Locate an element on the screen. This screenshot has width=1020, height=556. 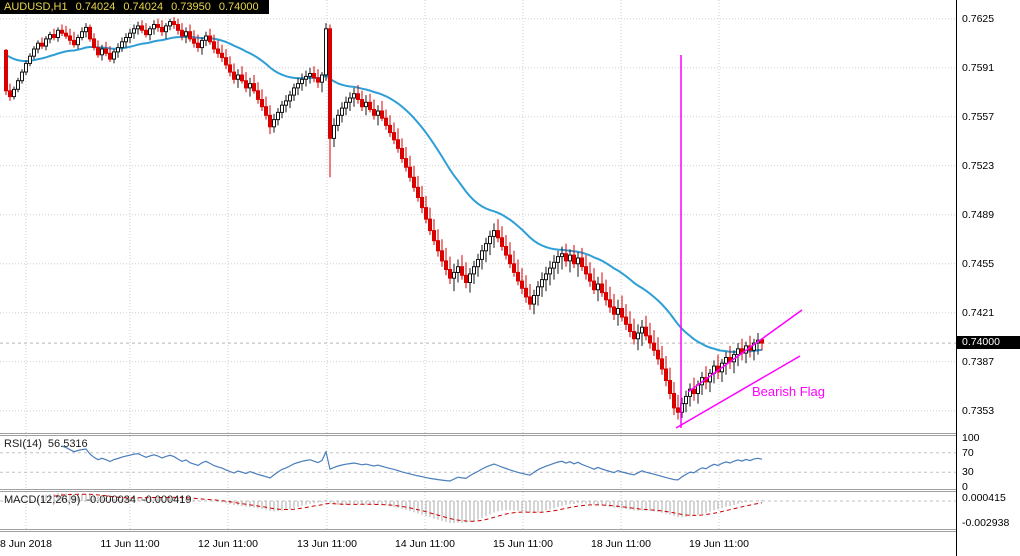
macd-axis-label: 0.000415 is located at coordinates (984, 498).